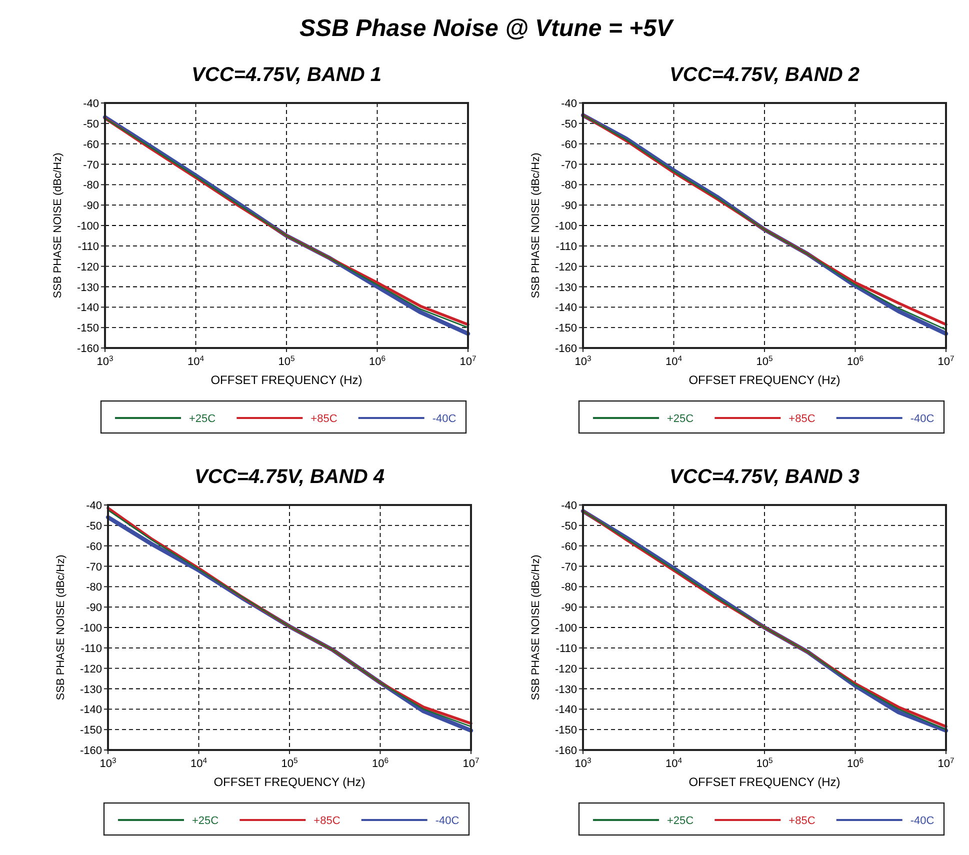 The width and height of the screenshot is (969, 855). Describe the element at coordinates (765, 75) in the screenshot. I see `chart-title: VCC=4.75V, BAND 2` at that location.